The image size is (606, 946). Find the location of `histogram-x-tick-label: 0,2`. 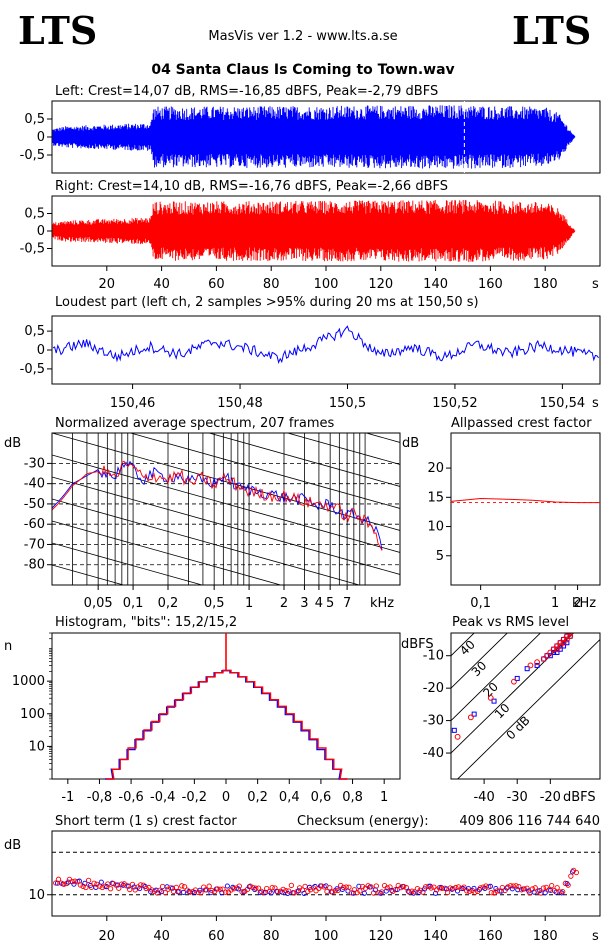

histogram-x-tick-label: 0,2 is located at coordinates (257, 797).